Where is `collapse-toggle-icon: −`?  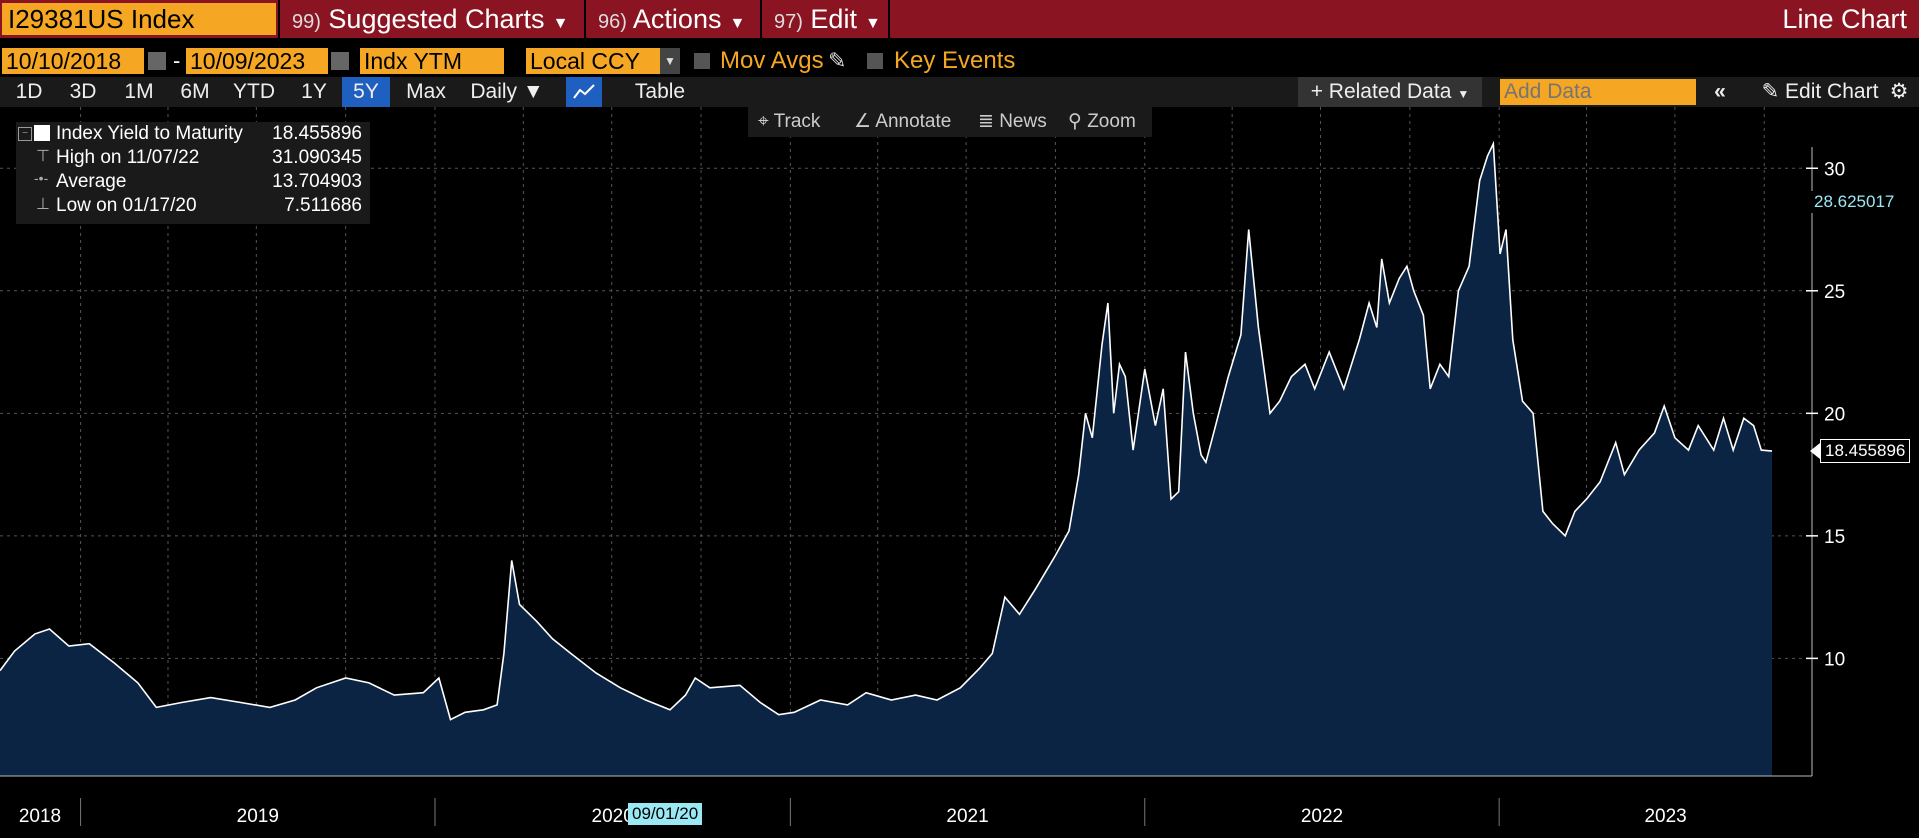
collapse-toggle-icon: − is located at coordinates (25, 134).